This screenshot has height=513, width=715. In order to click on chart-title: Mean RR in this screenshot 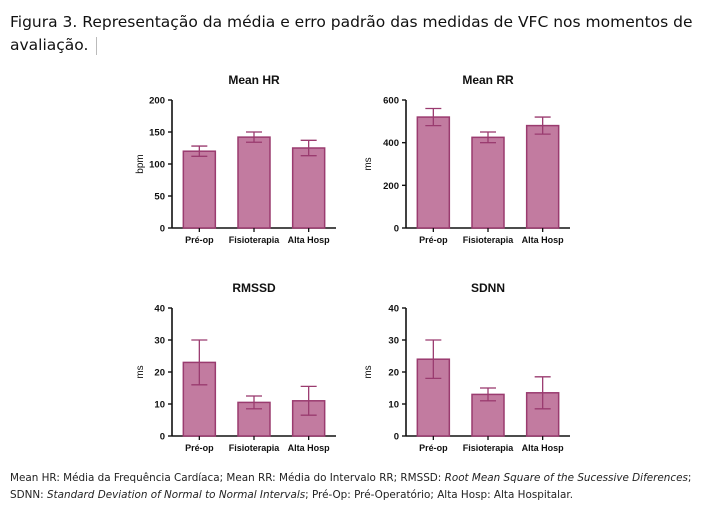, I will do `click(488, 80)`.